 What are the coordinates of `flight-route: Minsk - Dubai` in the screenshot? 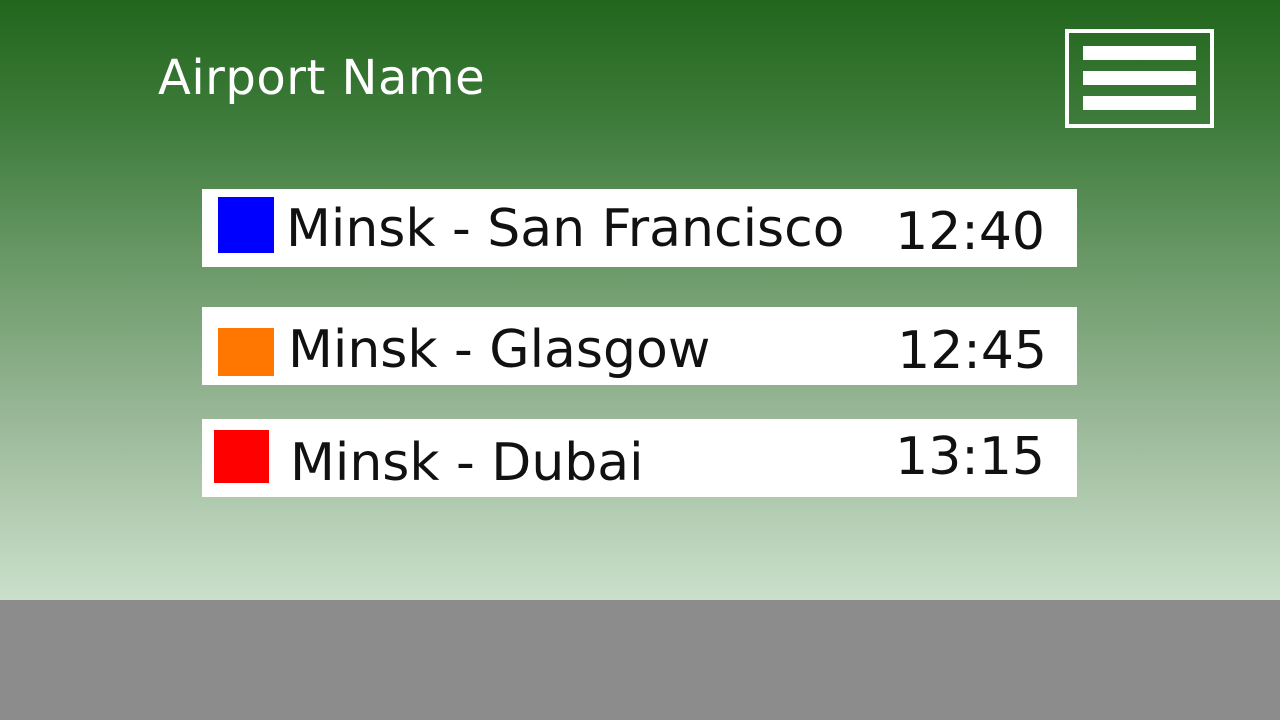 It's located at (467, 463).